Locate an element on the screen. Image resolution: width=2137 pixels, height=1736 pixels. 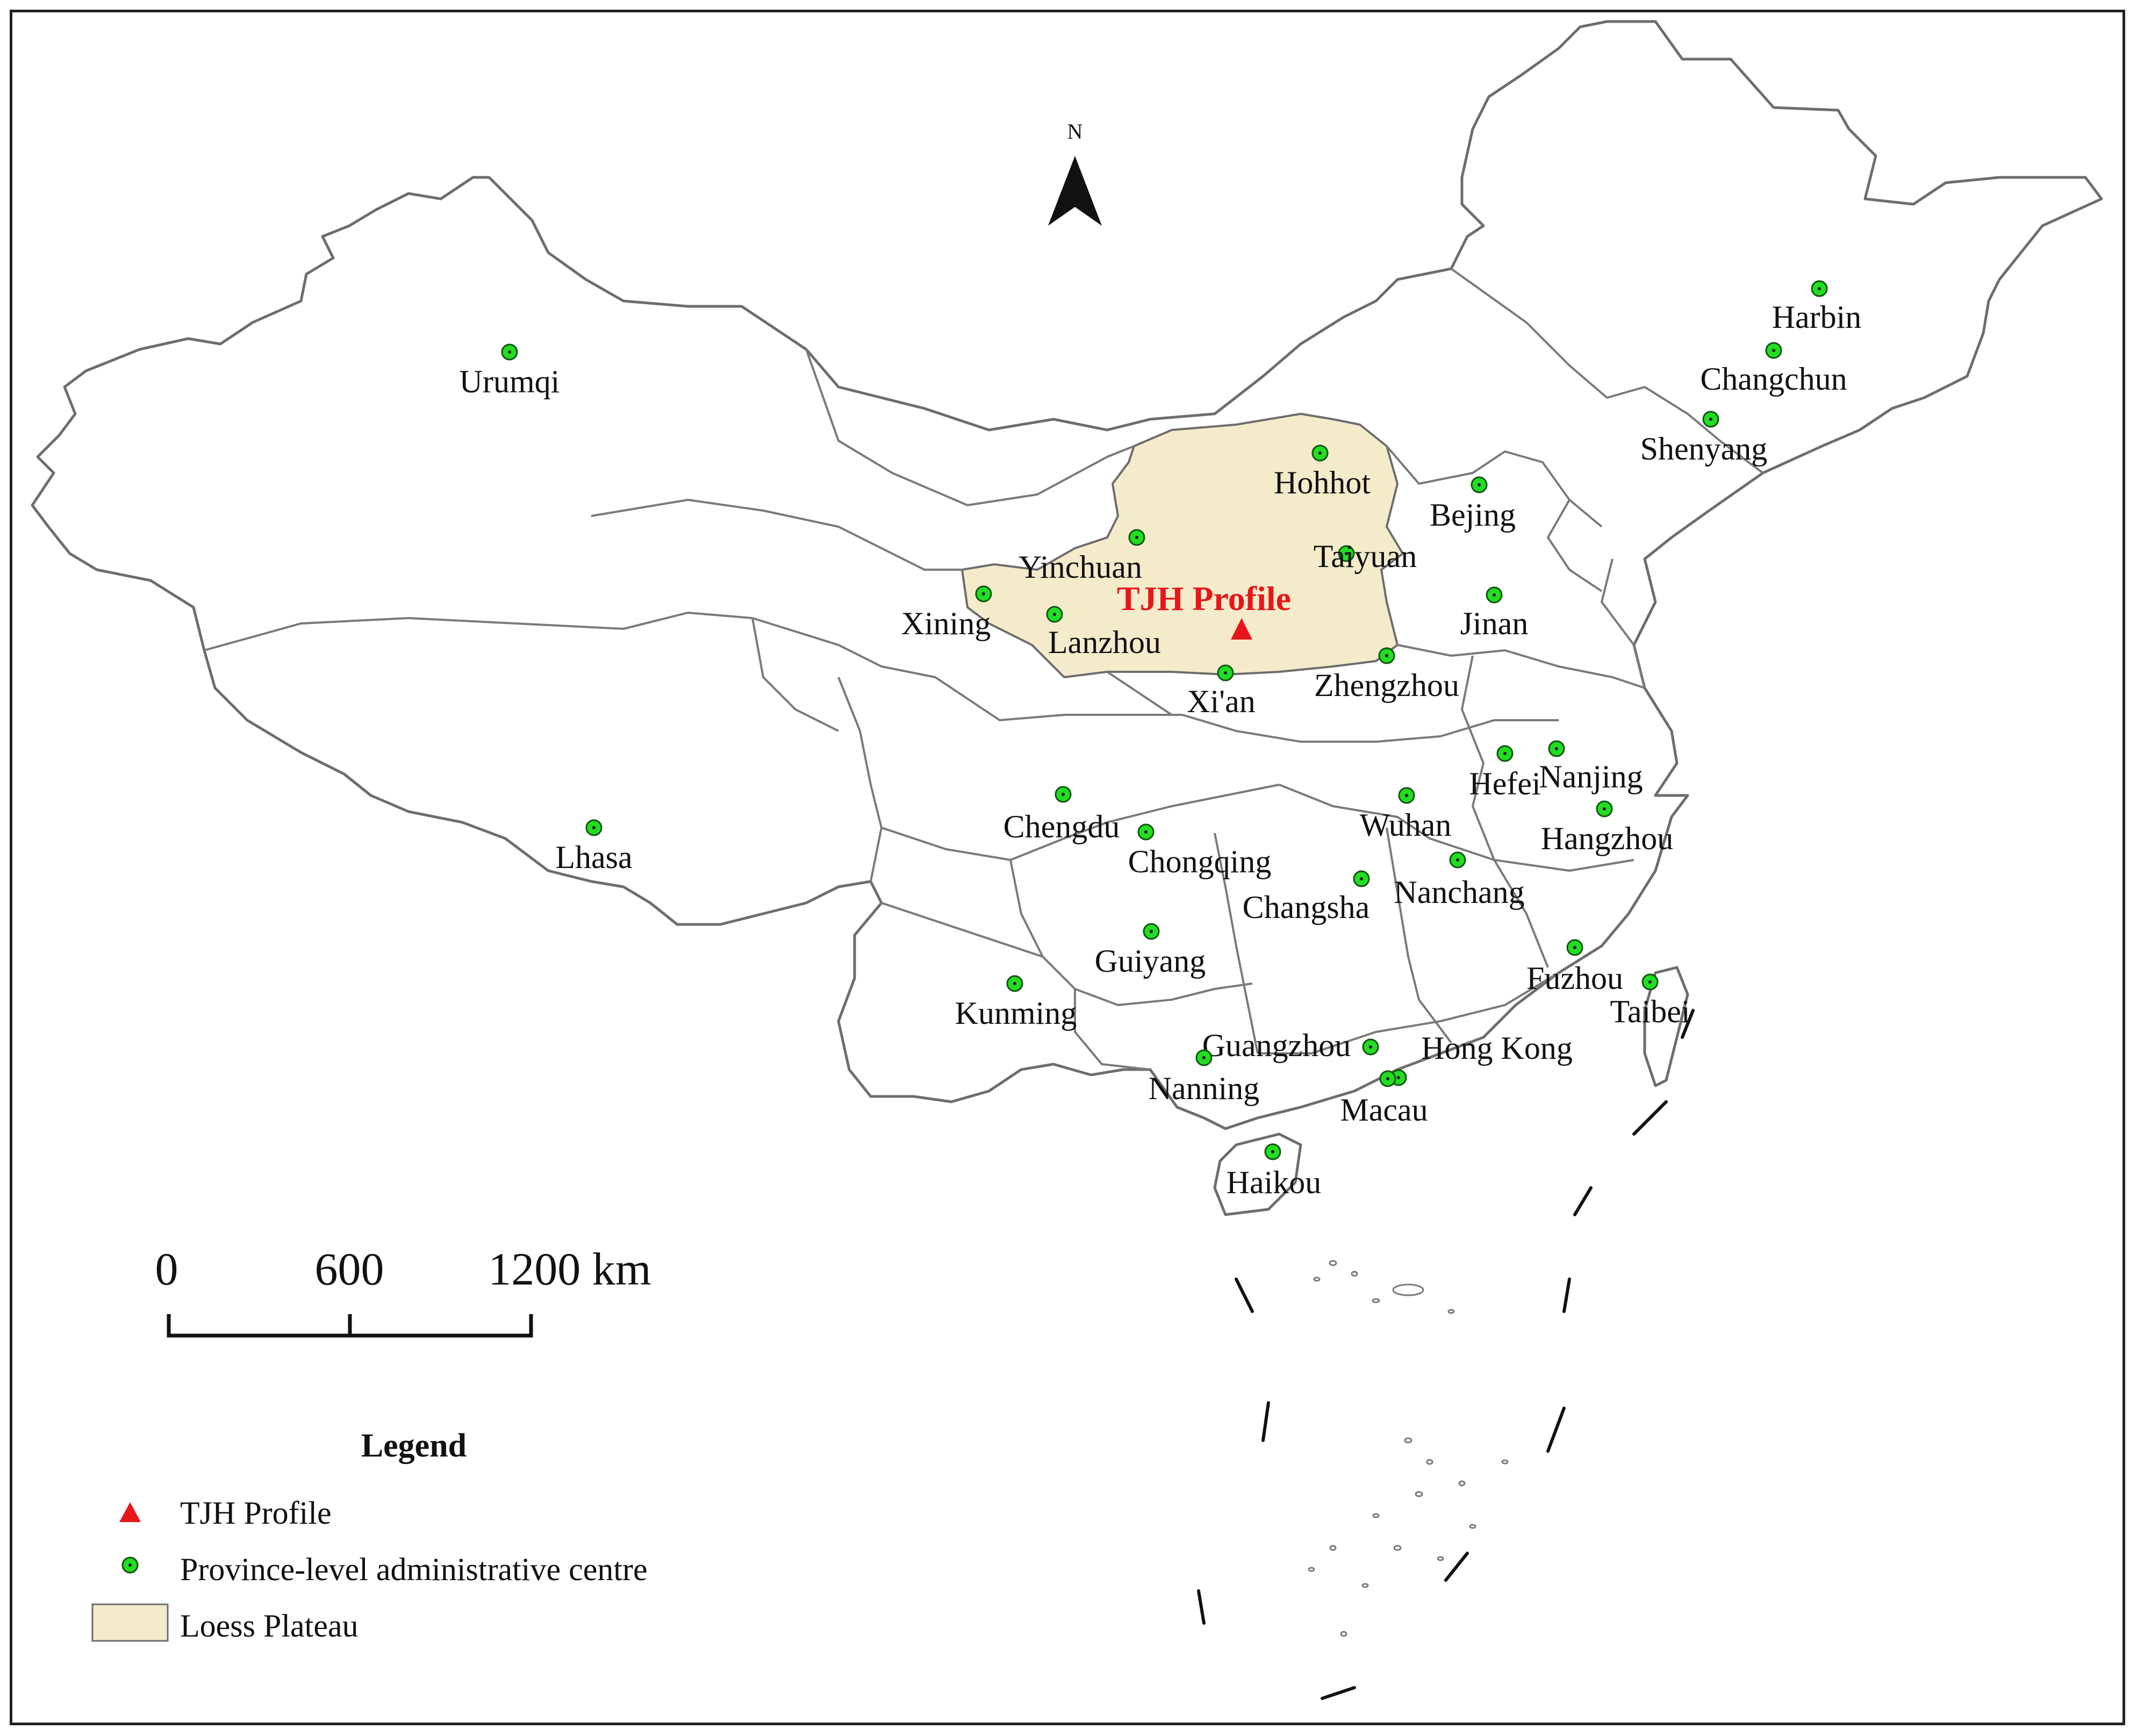
legend-item-loess: Loess Plateau is located at coordinates (269, 1626).